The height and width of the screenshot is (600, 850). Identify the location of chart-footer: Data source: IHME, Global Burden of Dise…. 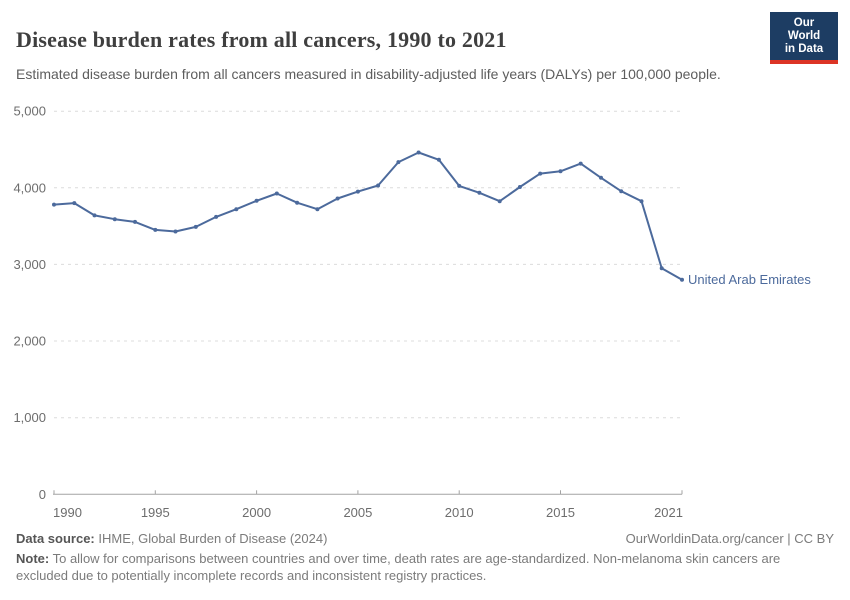
(425, 557).